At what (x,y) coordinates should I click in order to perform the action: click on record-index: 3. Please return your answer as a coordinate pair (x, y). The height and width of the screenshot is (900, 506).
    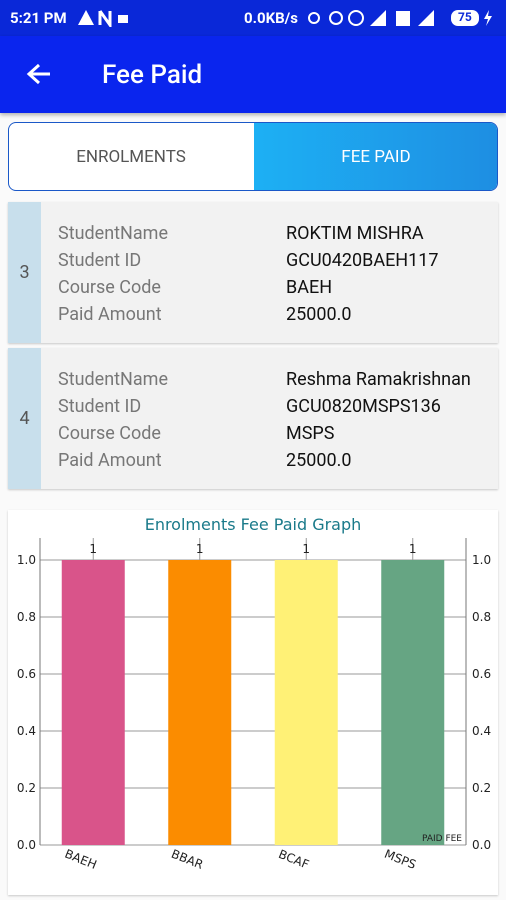
    Looking at the image, I should click on (24, 272).